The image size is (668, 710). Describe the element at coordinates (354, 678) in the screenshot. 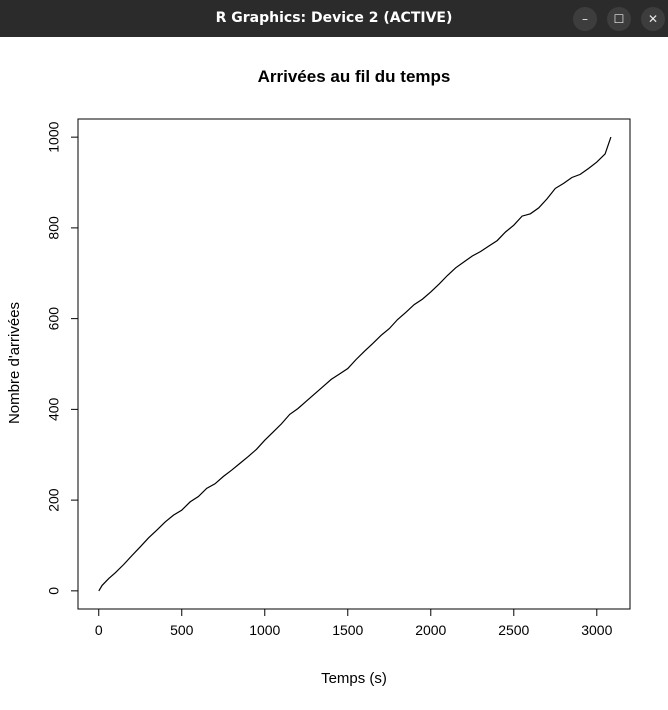

I see `x-axis-label: Temps (s)` at that location.